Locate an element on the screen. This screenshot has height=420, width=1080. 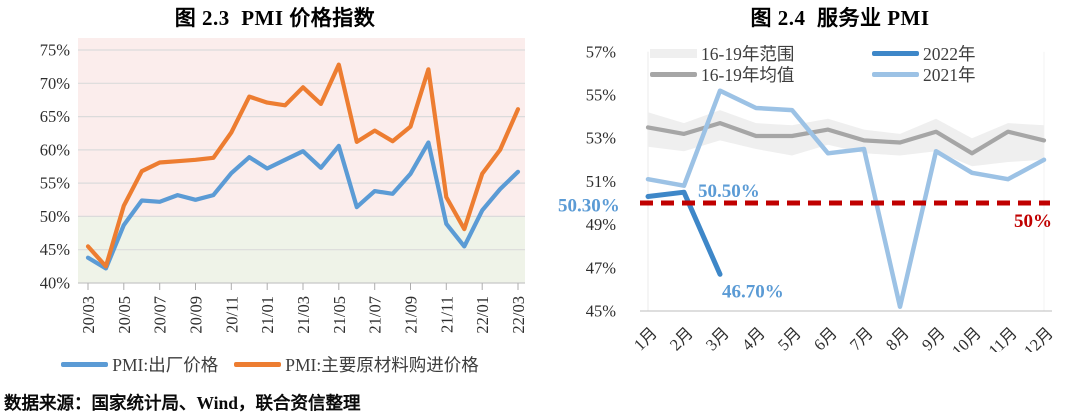
factory-price-label: PMI:出厂价格 is located at coordinates (165, 365).